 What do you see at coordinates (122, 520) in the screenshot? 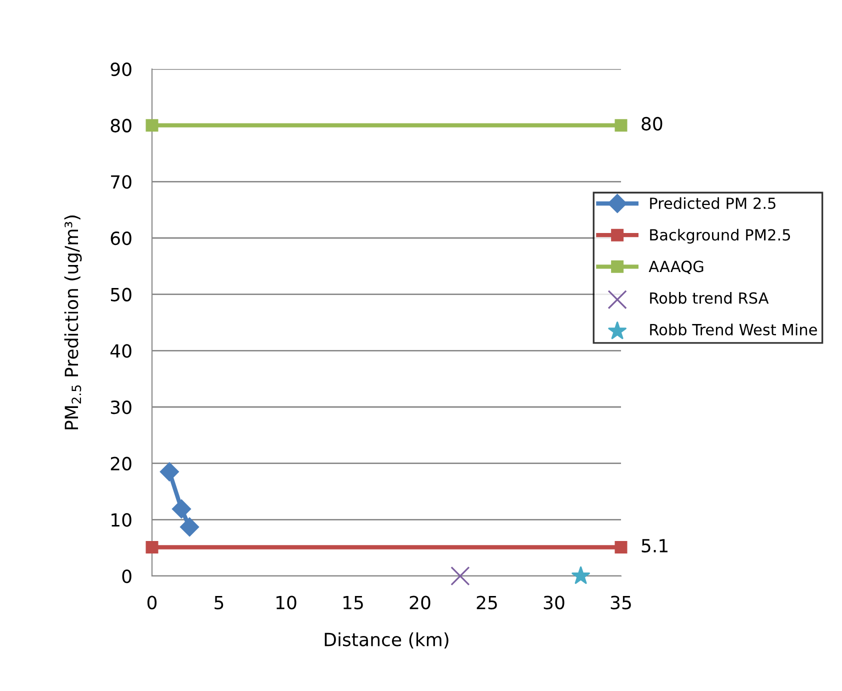
I see `y-tick-label: 10` at bounding box center [122, 520].